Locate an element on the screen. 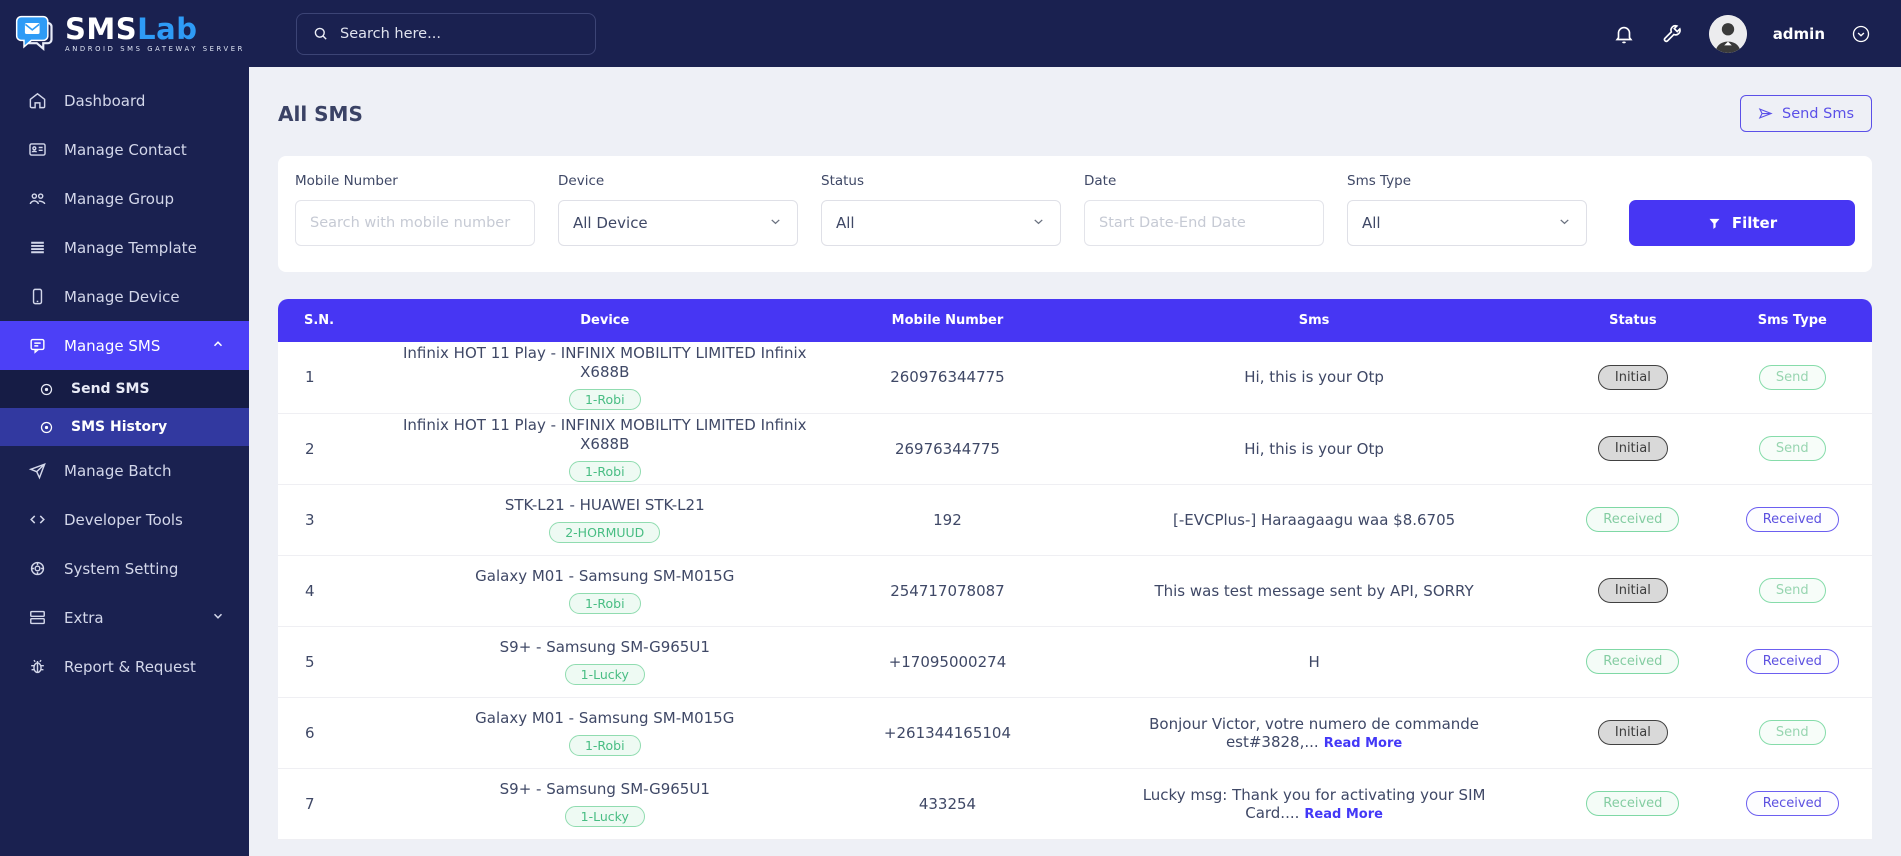 The image size is (1901, 856). sidebar-item-send-sms: Send SMS is located at coordinates (124, 389).